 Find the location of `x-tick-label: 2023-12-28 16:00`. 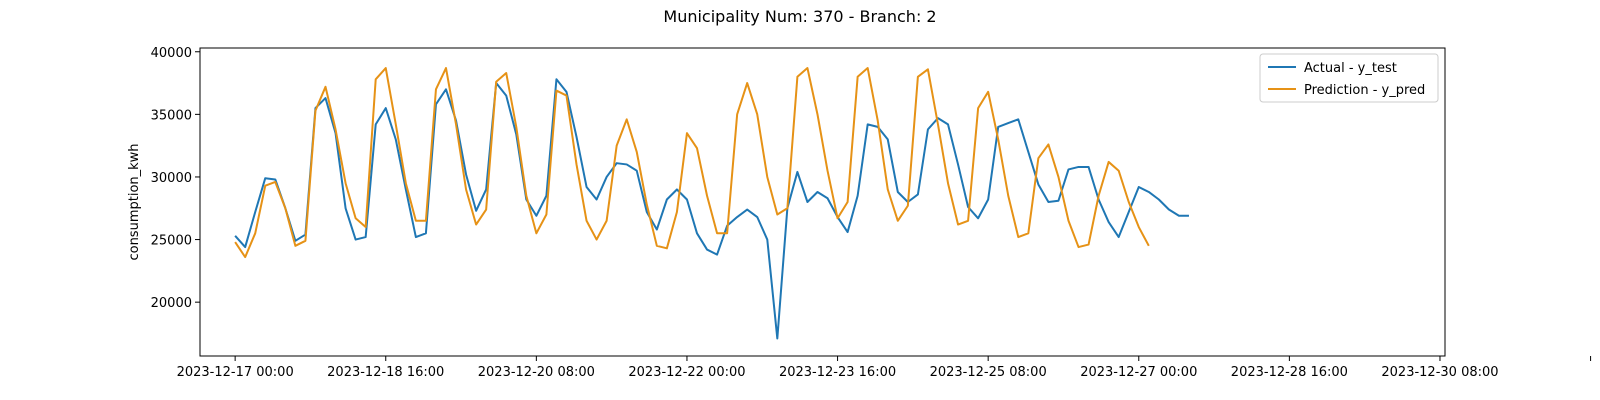

x-tick-label: 2023-12-28 16:00 is located at coordinates (1289, 372).